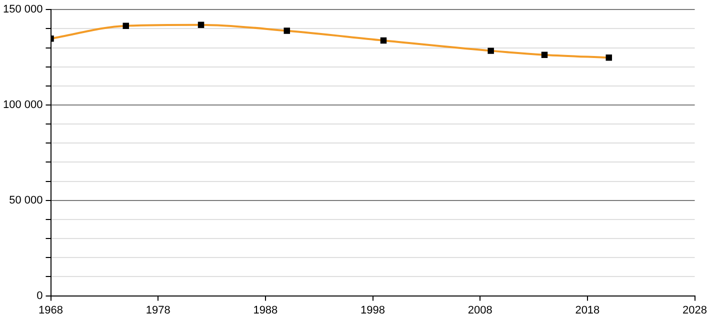 Image resolution: width=710 pixels, height=320 pixels. What do you see at coordinates (158, 310) in the screenshot?
I see `x-tick-label: 1978` at bounding box center [158, 310].